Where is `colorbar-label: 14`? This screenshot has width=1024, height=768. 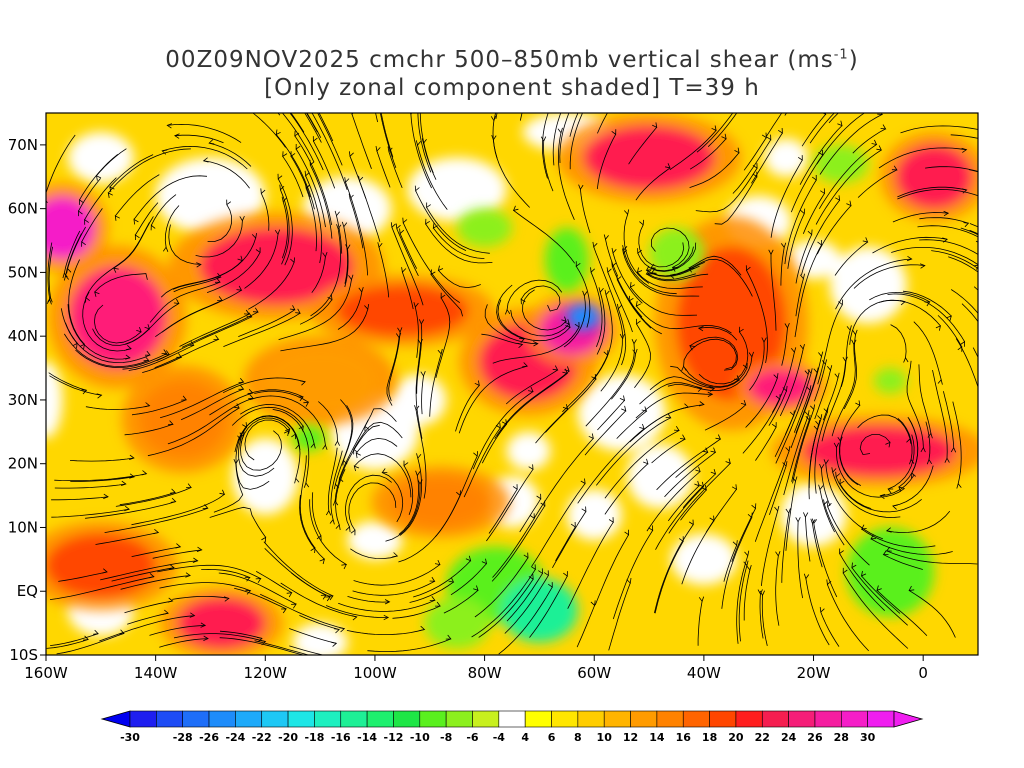 colorbar-label: 14 is located at coordinates (657, 737).